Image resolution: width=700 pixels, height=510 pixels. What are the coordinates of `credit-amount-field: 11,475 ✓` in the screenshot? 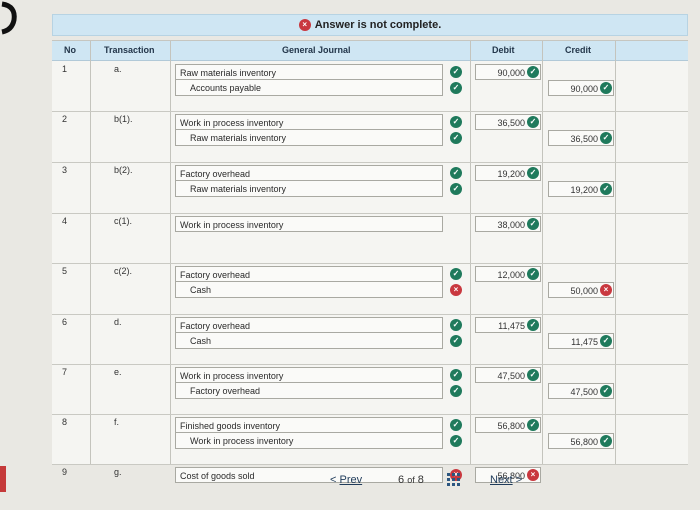 It's located at (581, 341).